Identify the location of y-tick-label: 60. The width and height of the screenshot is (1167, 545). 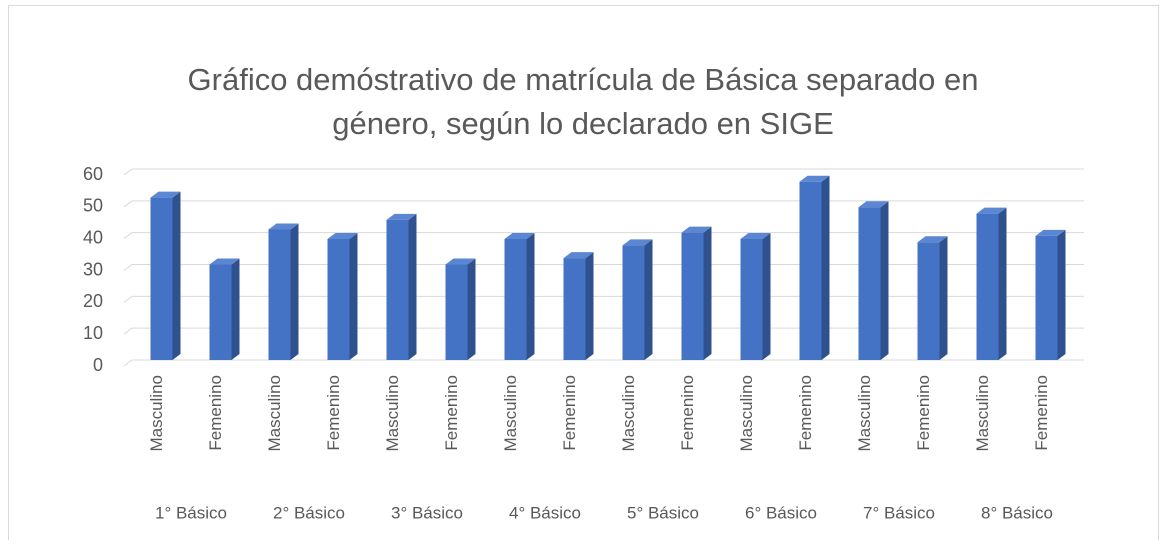
(93, 174).